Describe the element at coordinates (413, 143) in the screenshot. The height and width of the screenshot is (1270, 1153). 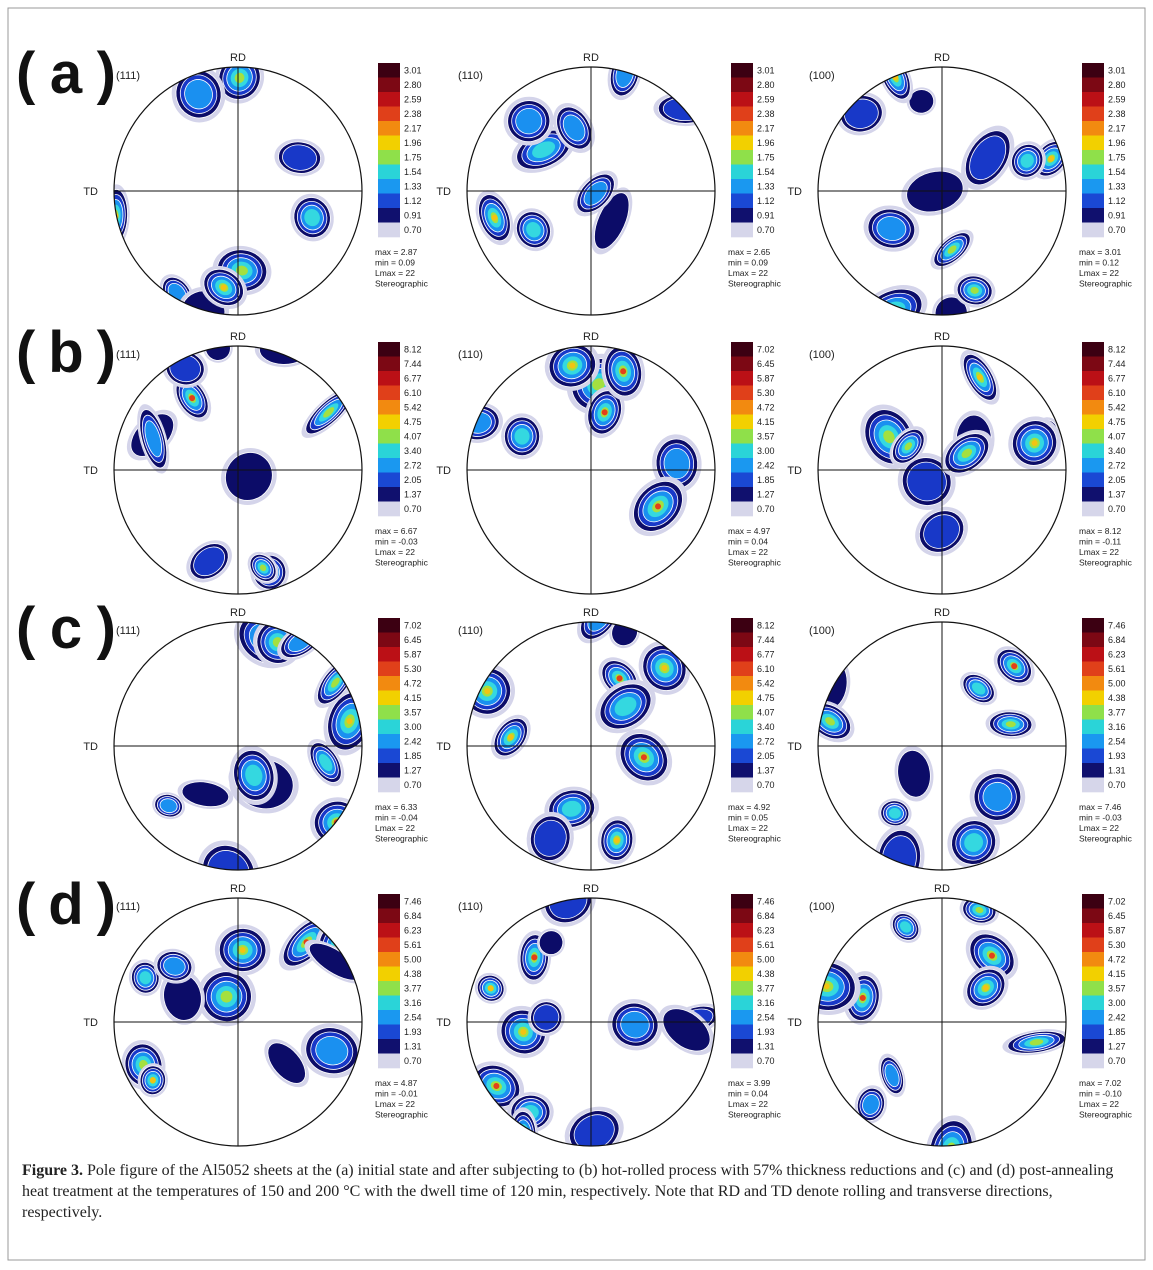
I see `colorbar-label: 1.96` at that location.